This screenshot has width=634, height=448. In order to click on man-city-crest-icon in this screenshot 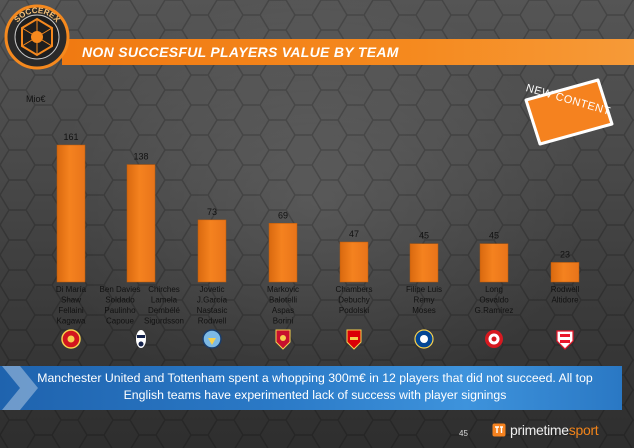, I will do `click(212, 339)`.